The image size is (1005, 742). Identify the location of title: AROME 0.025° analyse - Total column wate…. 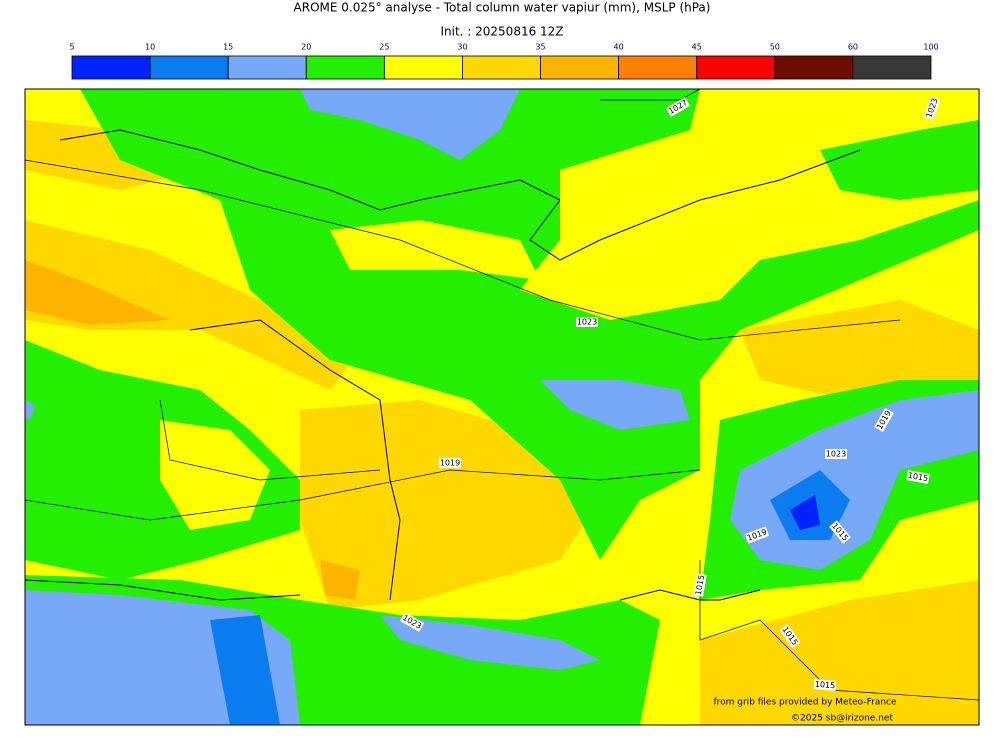
(502, 8).